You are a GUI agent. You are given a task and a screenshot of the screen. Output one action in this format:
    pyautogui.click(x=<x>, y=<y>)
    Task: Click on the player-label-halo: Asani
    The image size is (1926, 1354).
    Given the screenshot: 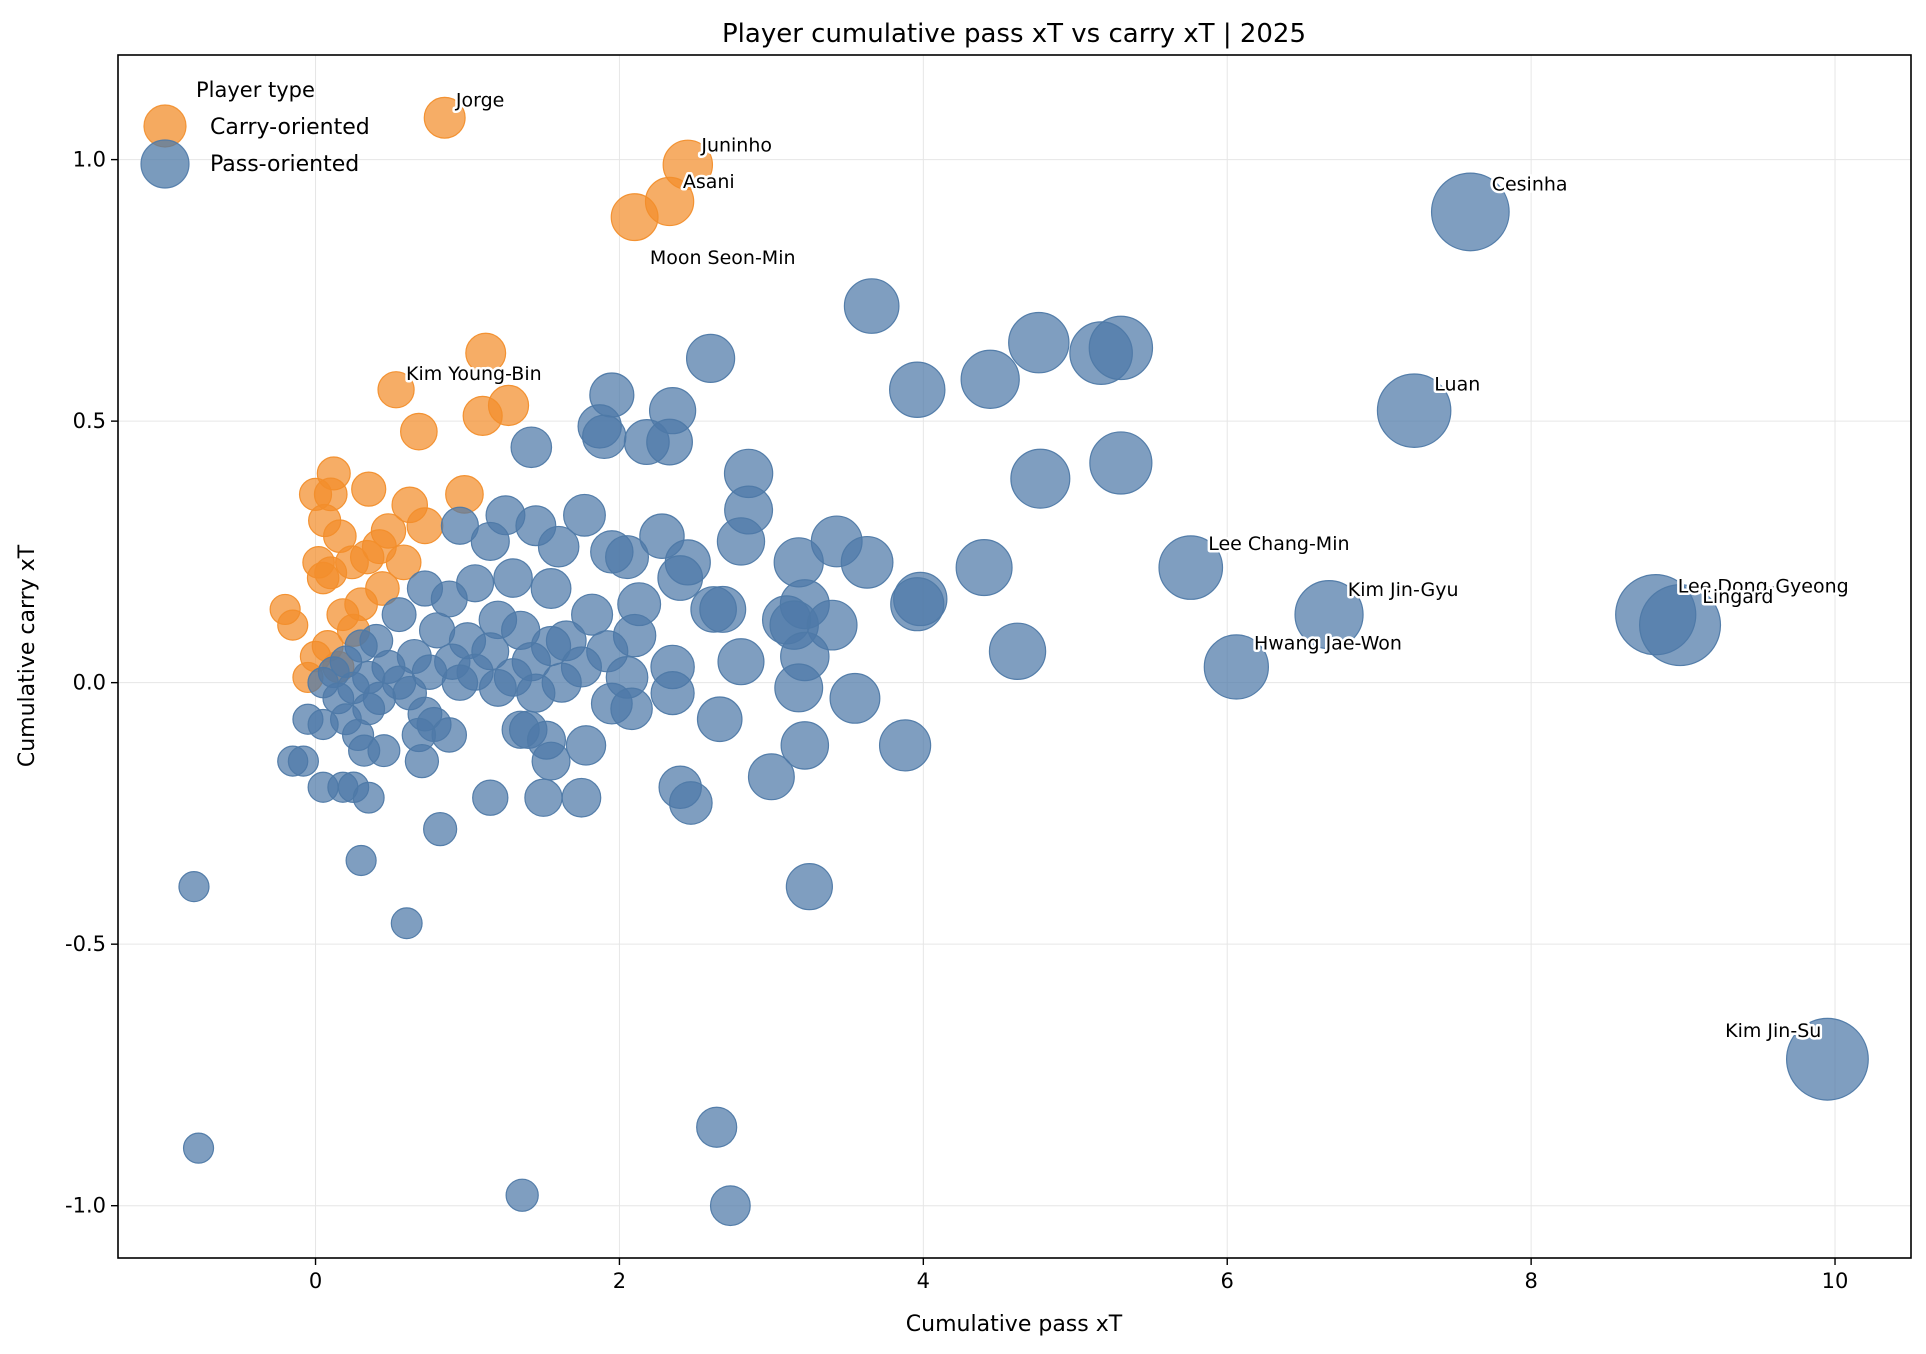 What is the action you would take?
    pyautogui.click(x=709, y=182)
    